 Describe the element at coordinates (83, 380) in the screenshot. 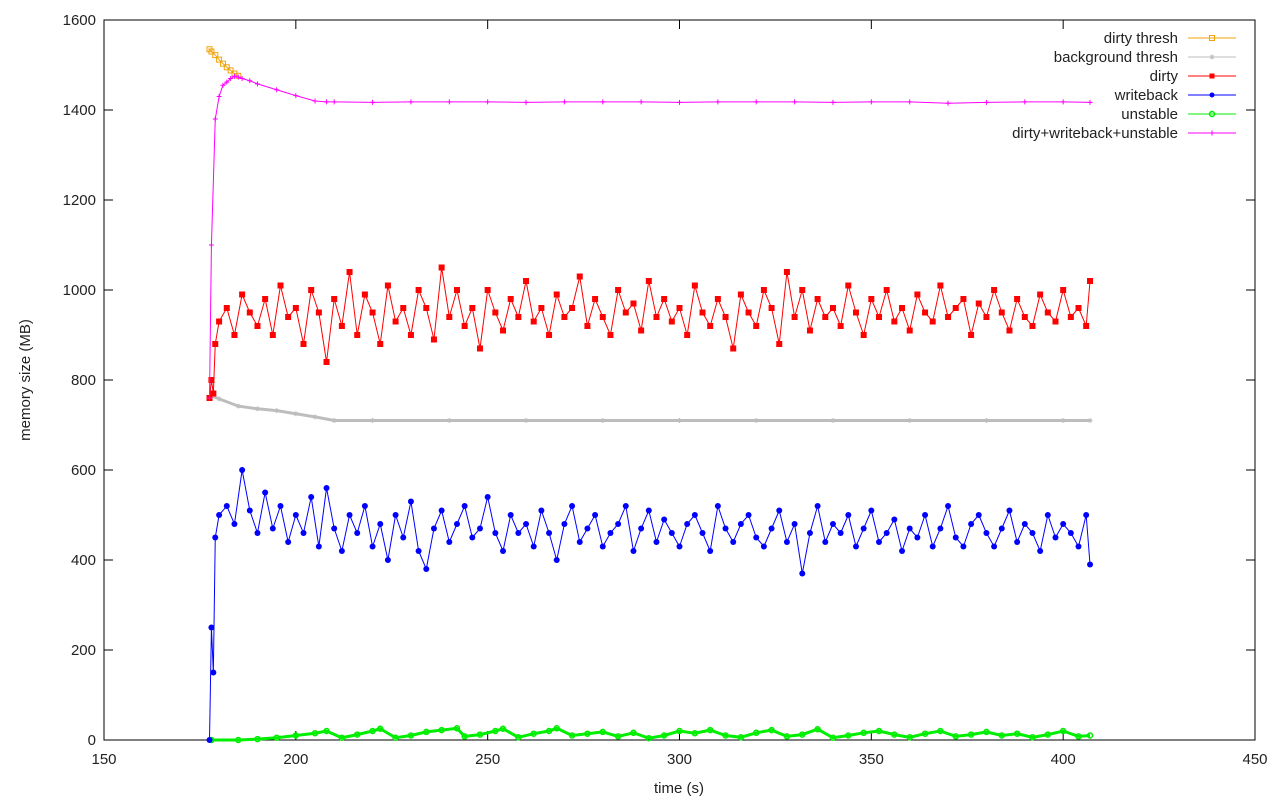

I see `y-tick-label: 800` at that location.